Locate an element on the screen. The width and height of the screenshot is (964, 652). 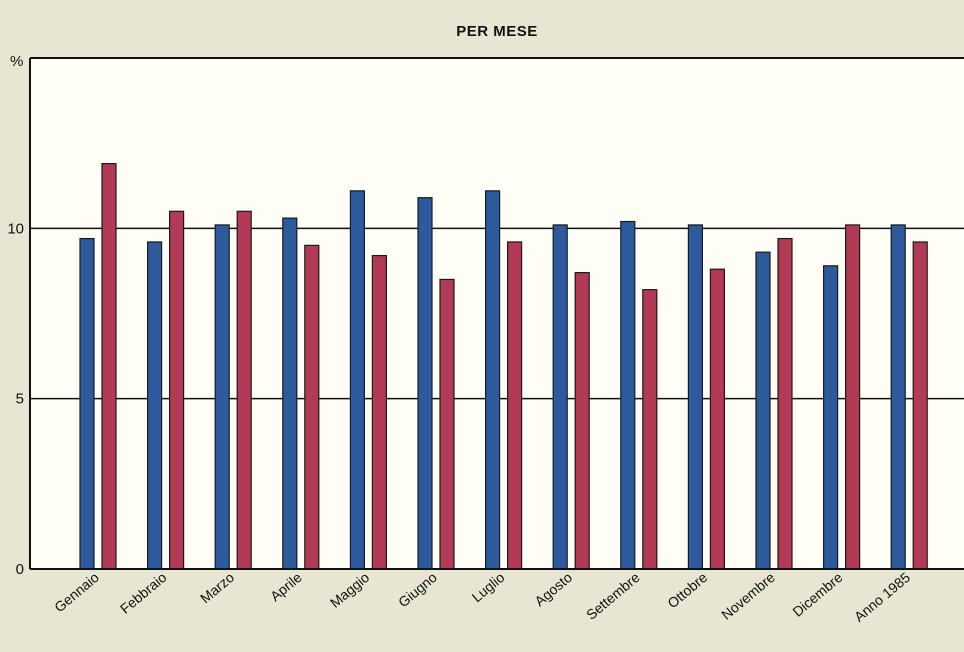
y-axis-label: % is located at coordinates (16, 61).